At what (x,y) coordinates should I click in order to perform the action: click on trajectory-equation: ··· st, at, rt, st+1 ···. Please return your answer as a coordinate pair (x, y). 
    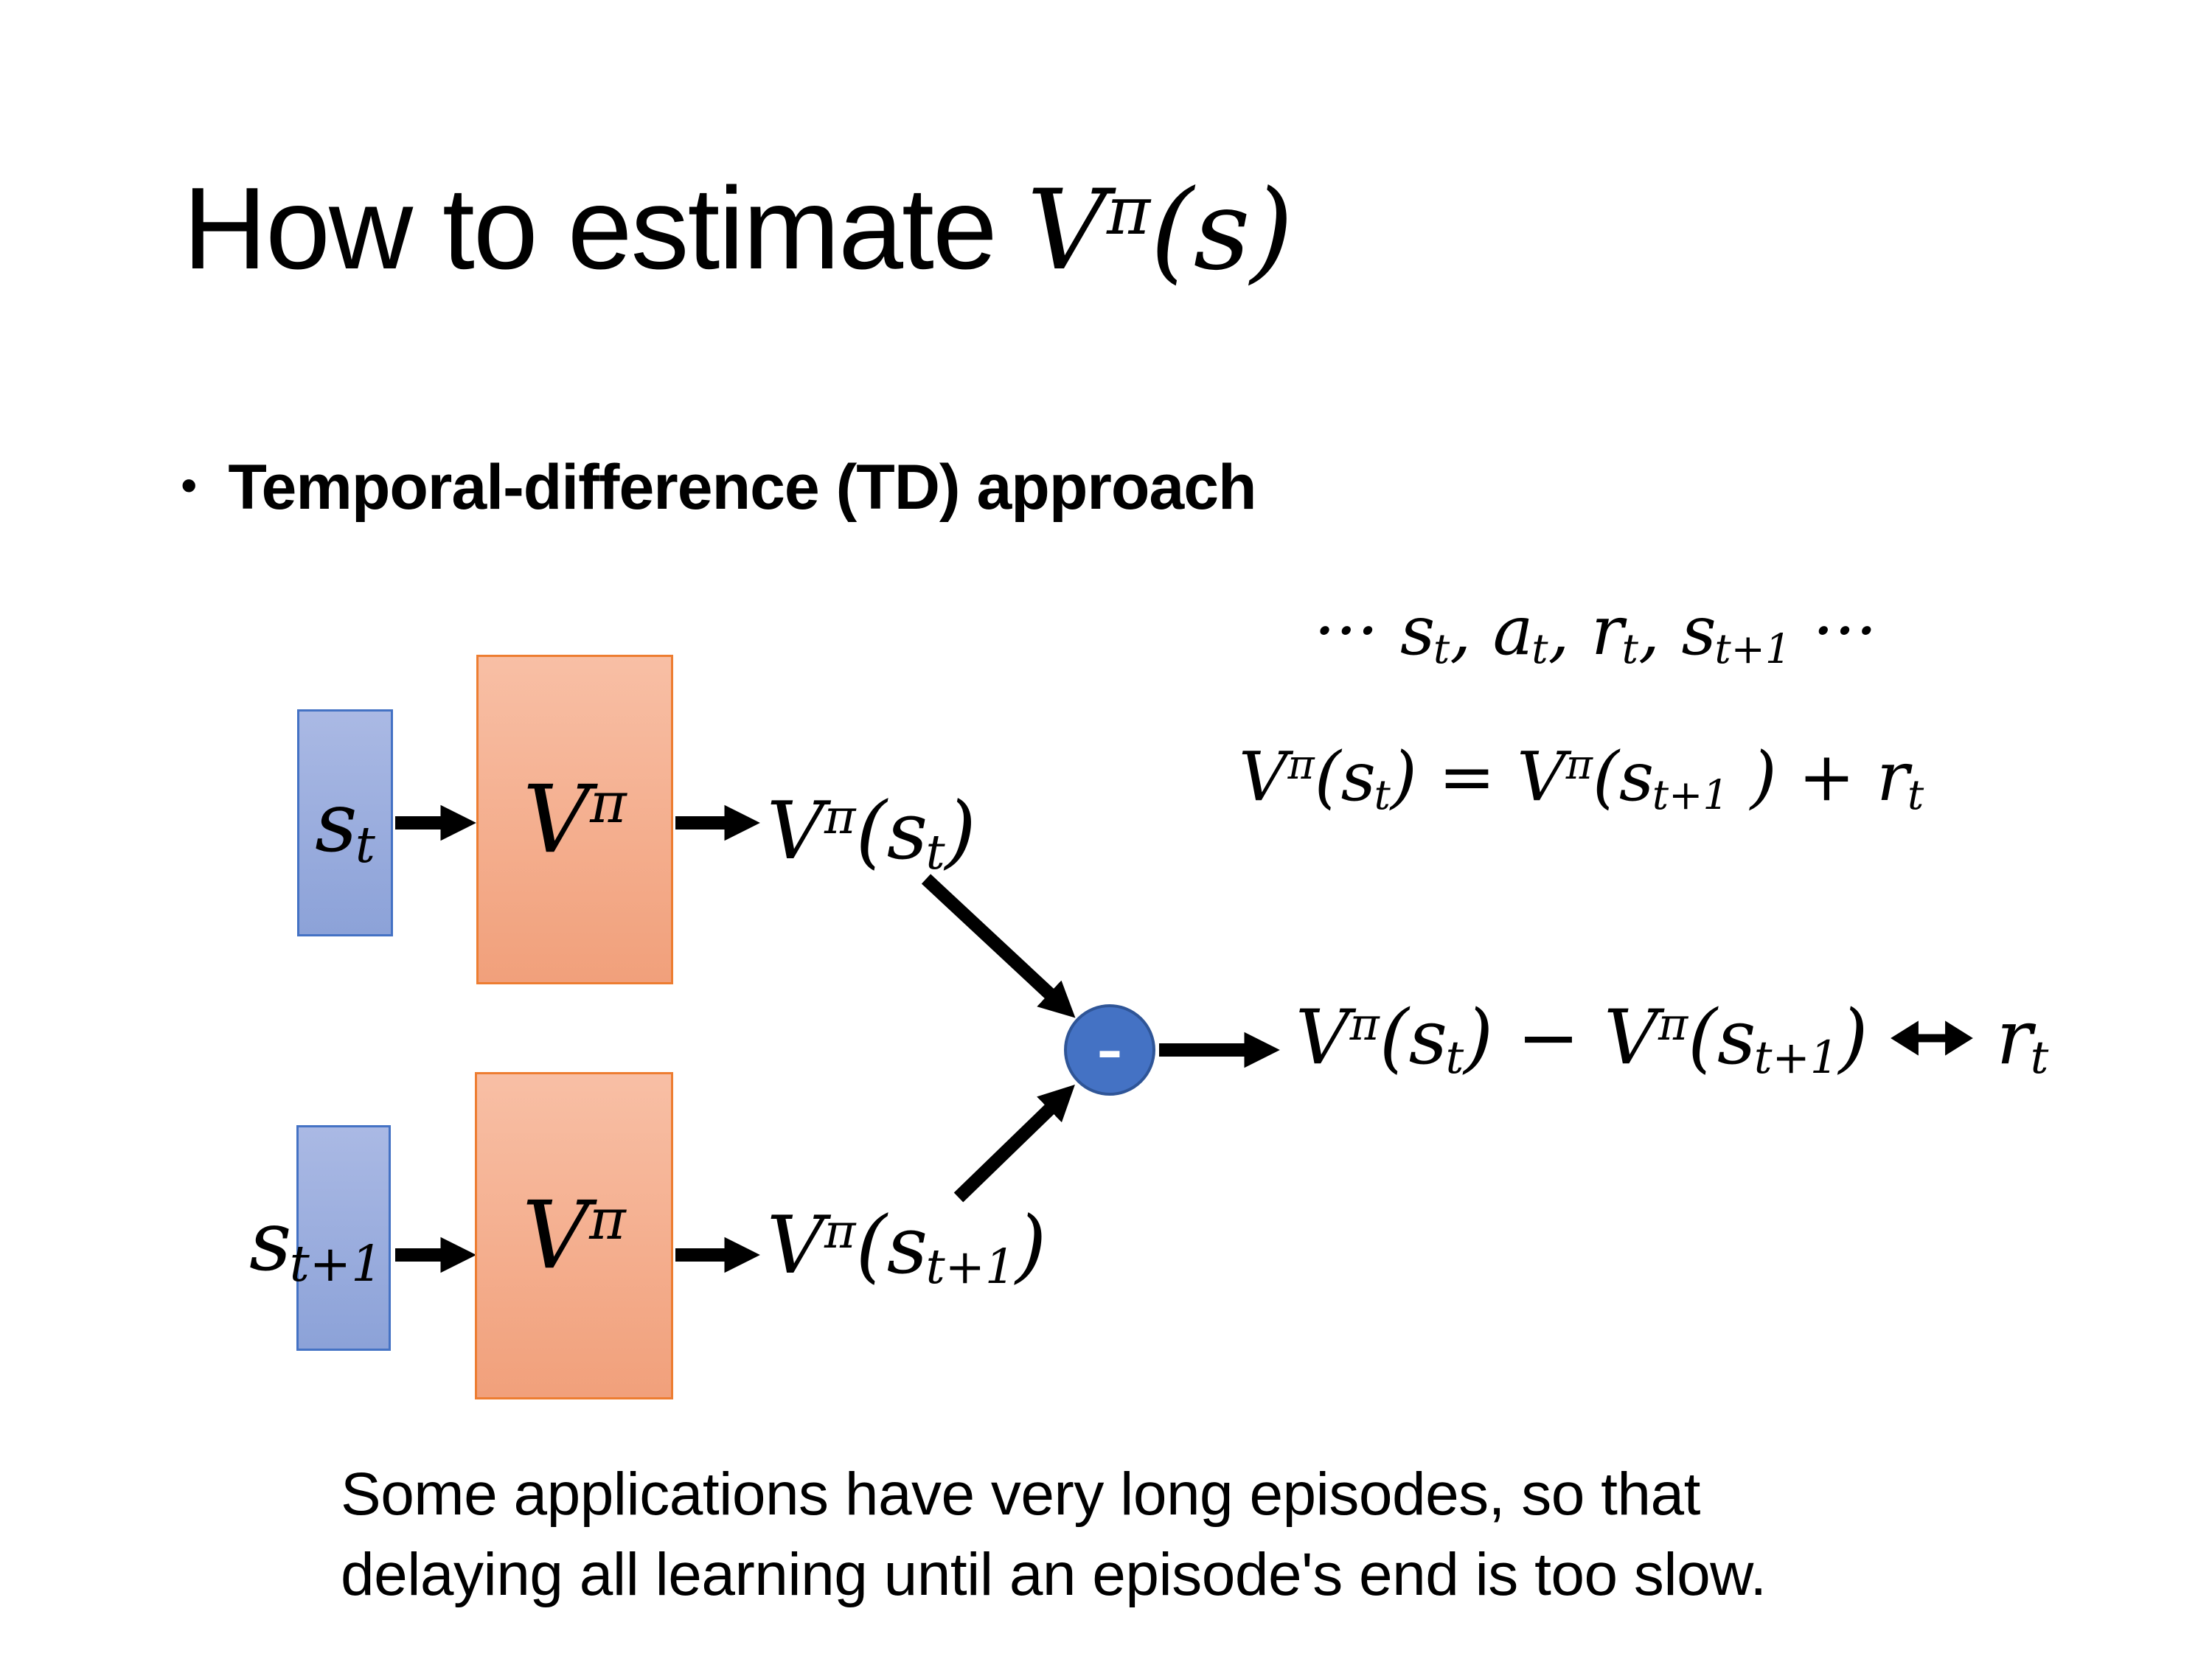
    Looking at the image, I should click on (1595, 632).